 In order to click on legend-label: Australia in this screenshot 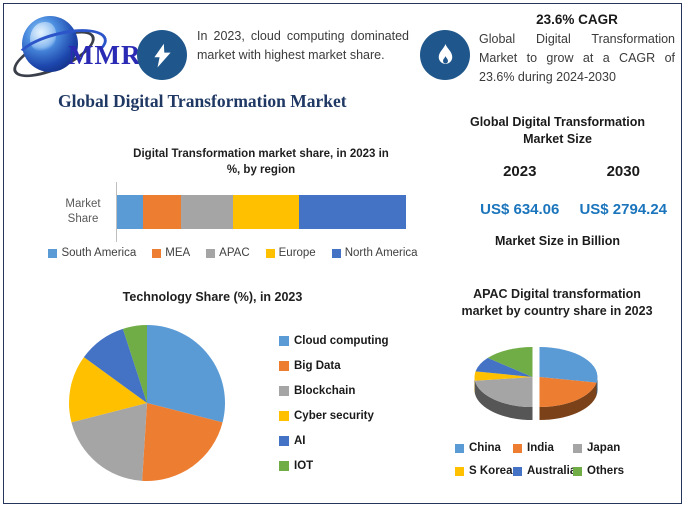, I will do `click(552, 471)`.